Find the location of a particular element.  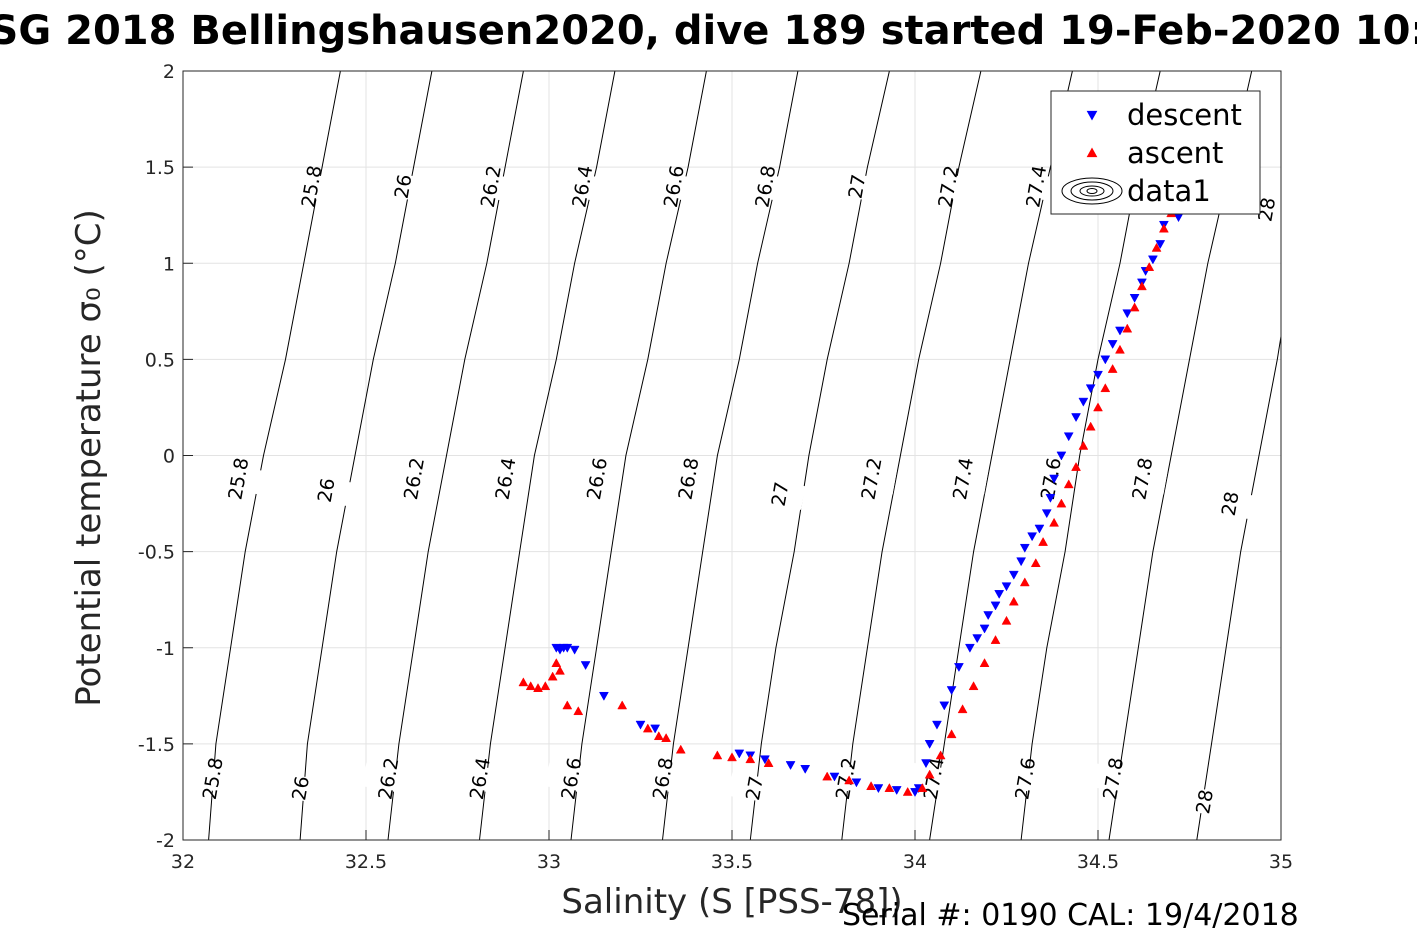

legend-contour-icon is located at coordinates (1092, 191).